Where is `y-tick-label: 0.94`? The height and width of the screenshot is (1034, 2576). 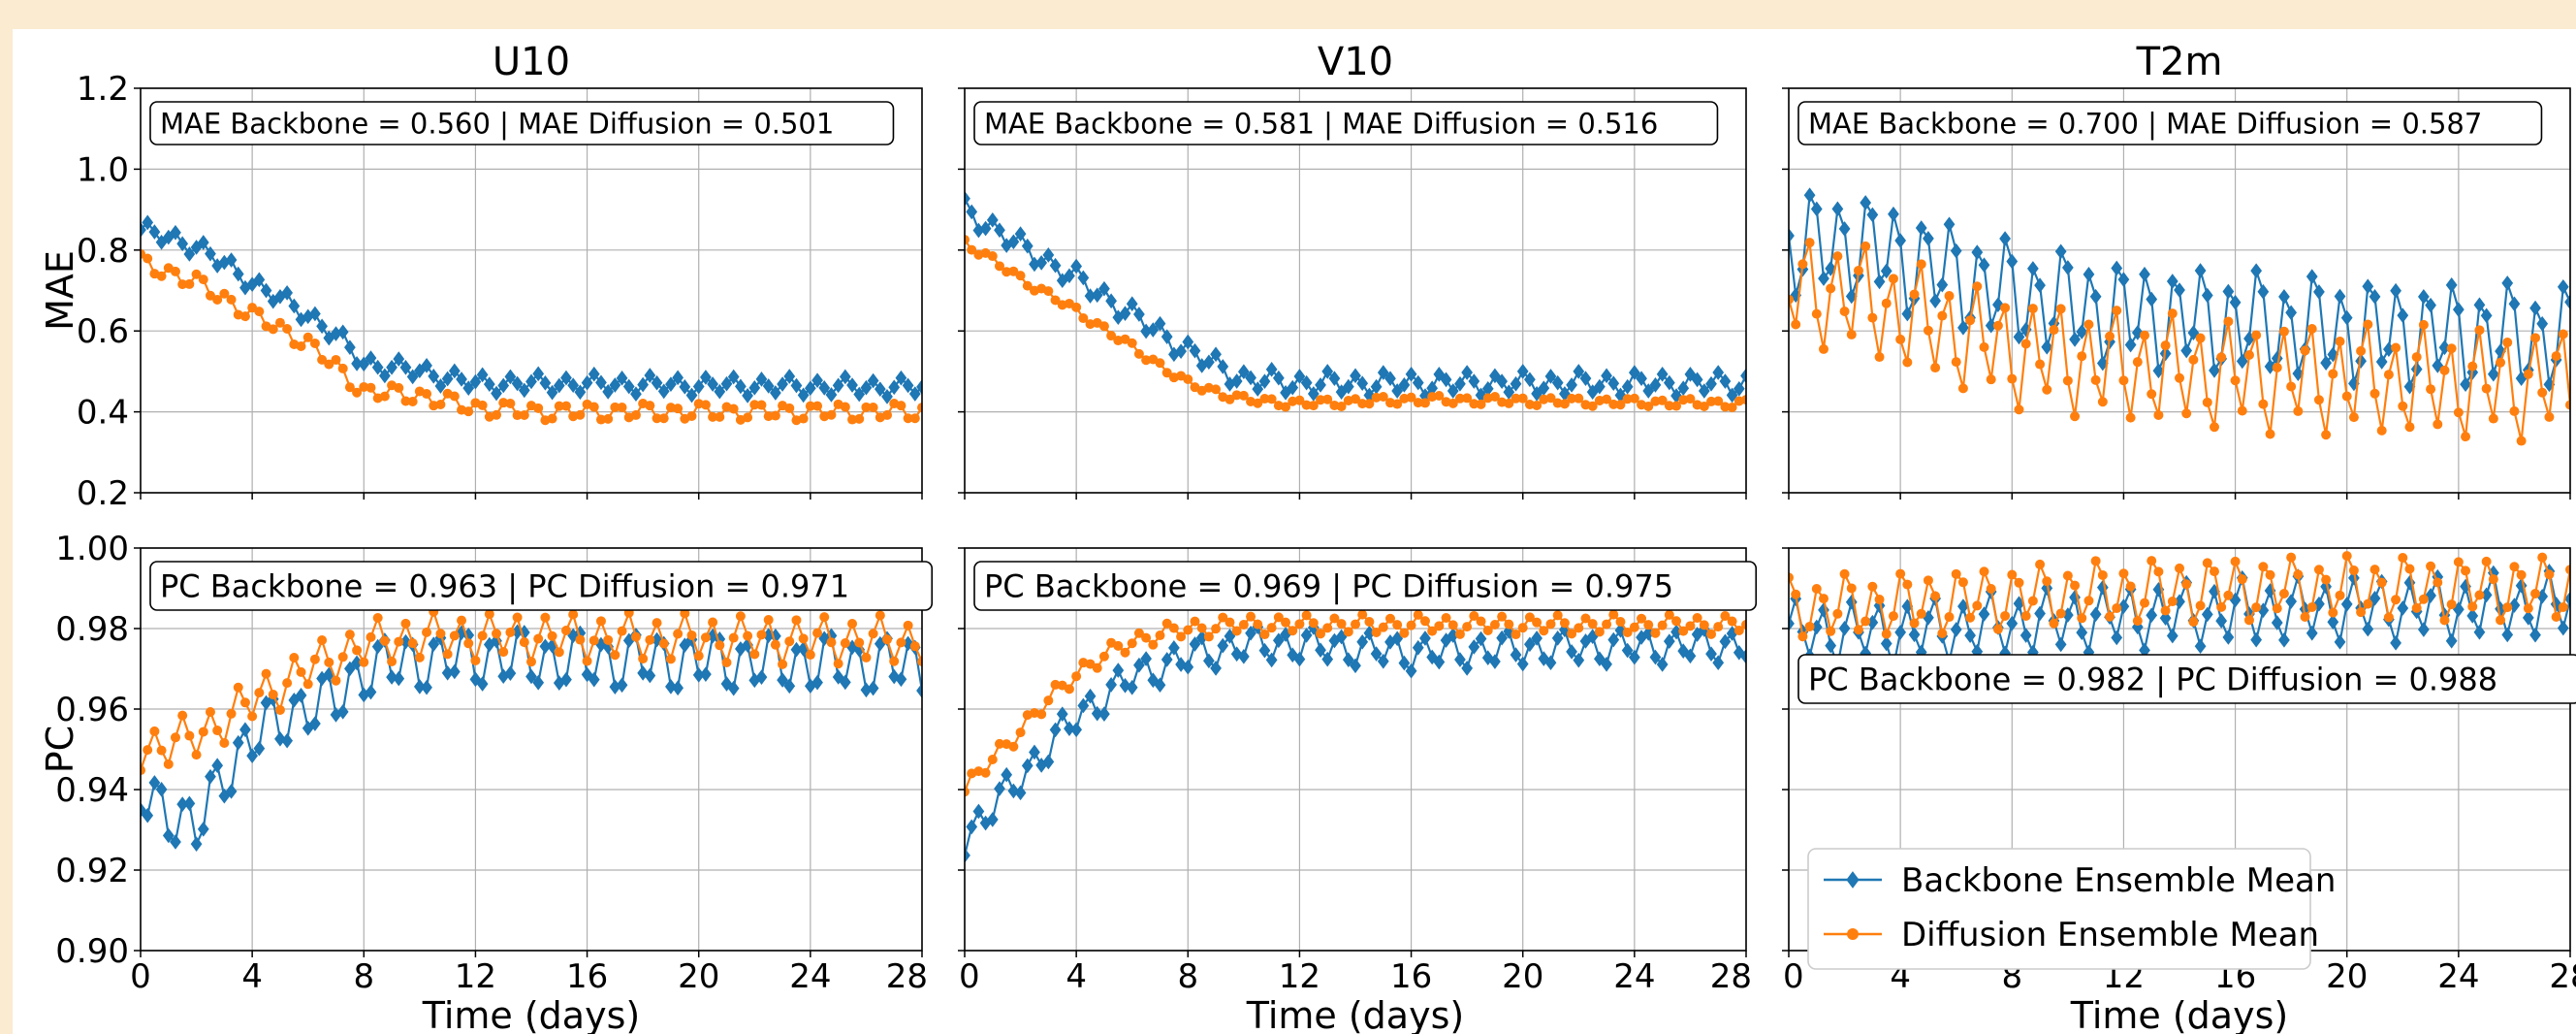
y-tick-label: 0.94 is located at coordinates (92, 791).